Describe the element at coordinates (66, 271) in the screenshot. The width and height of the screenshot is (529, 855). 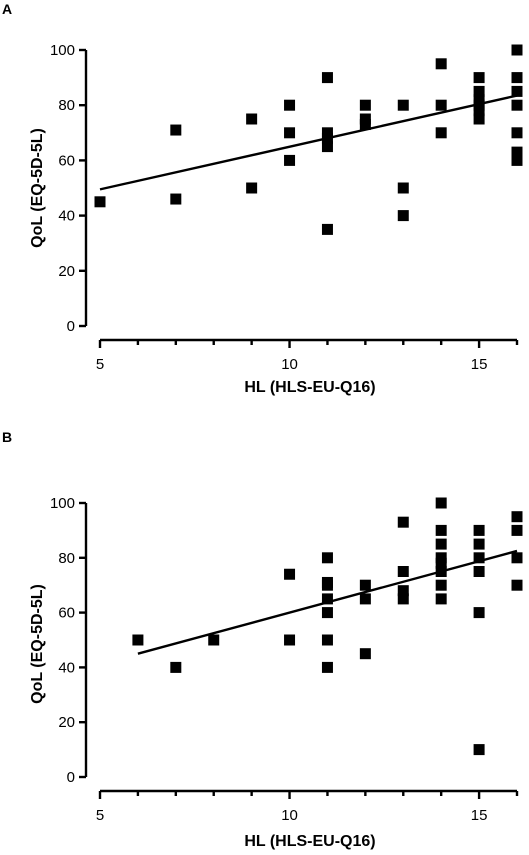
I see `y-tick-label-a: 20` at that location.